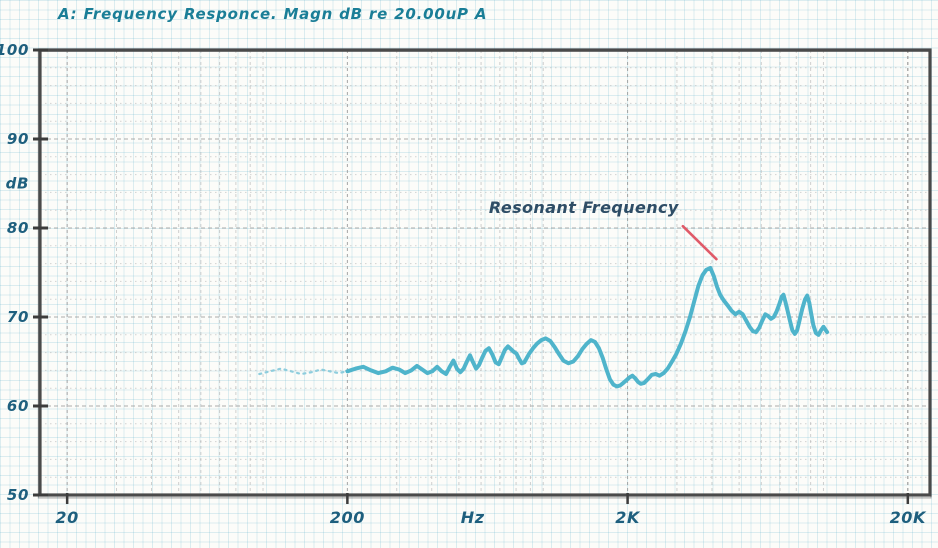  What do you see at coordinates (473, 517) in the screenshot?
I see `x-axis-unit-label: Hz` at bounding box center [473, 517].